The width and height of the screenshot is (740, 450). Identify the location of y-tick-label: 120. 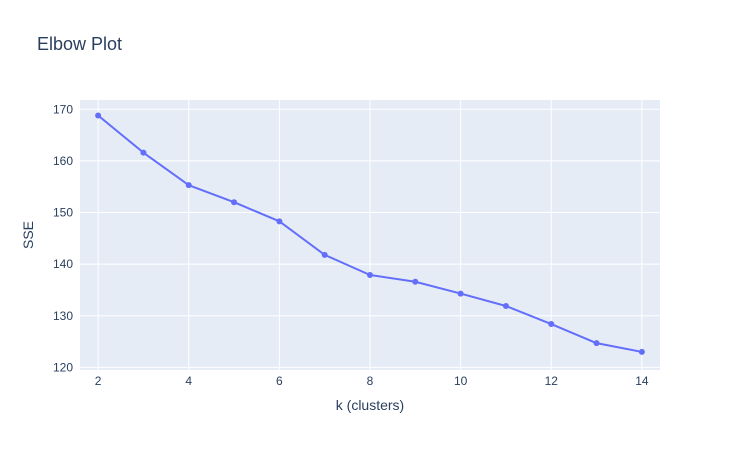
(63, 367).